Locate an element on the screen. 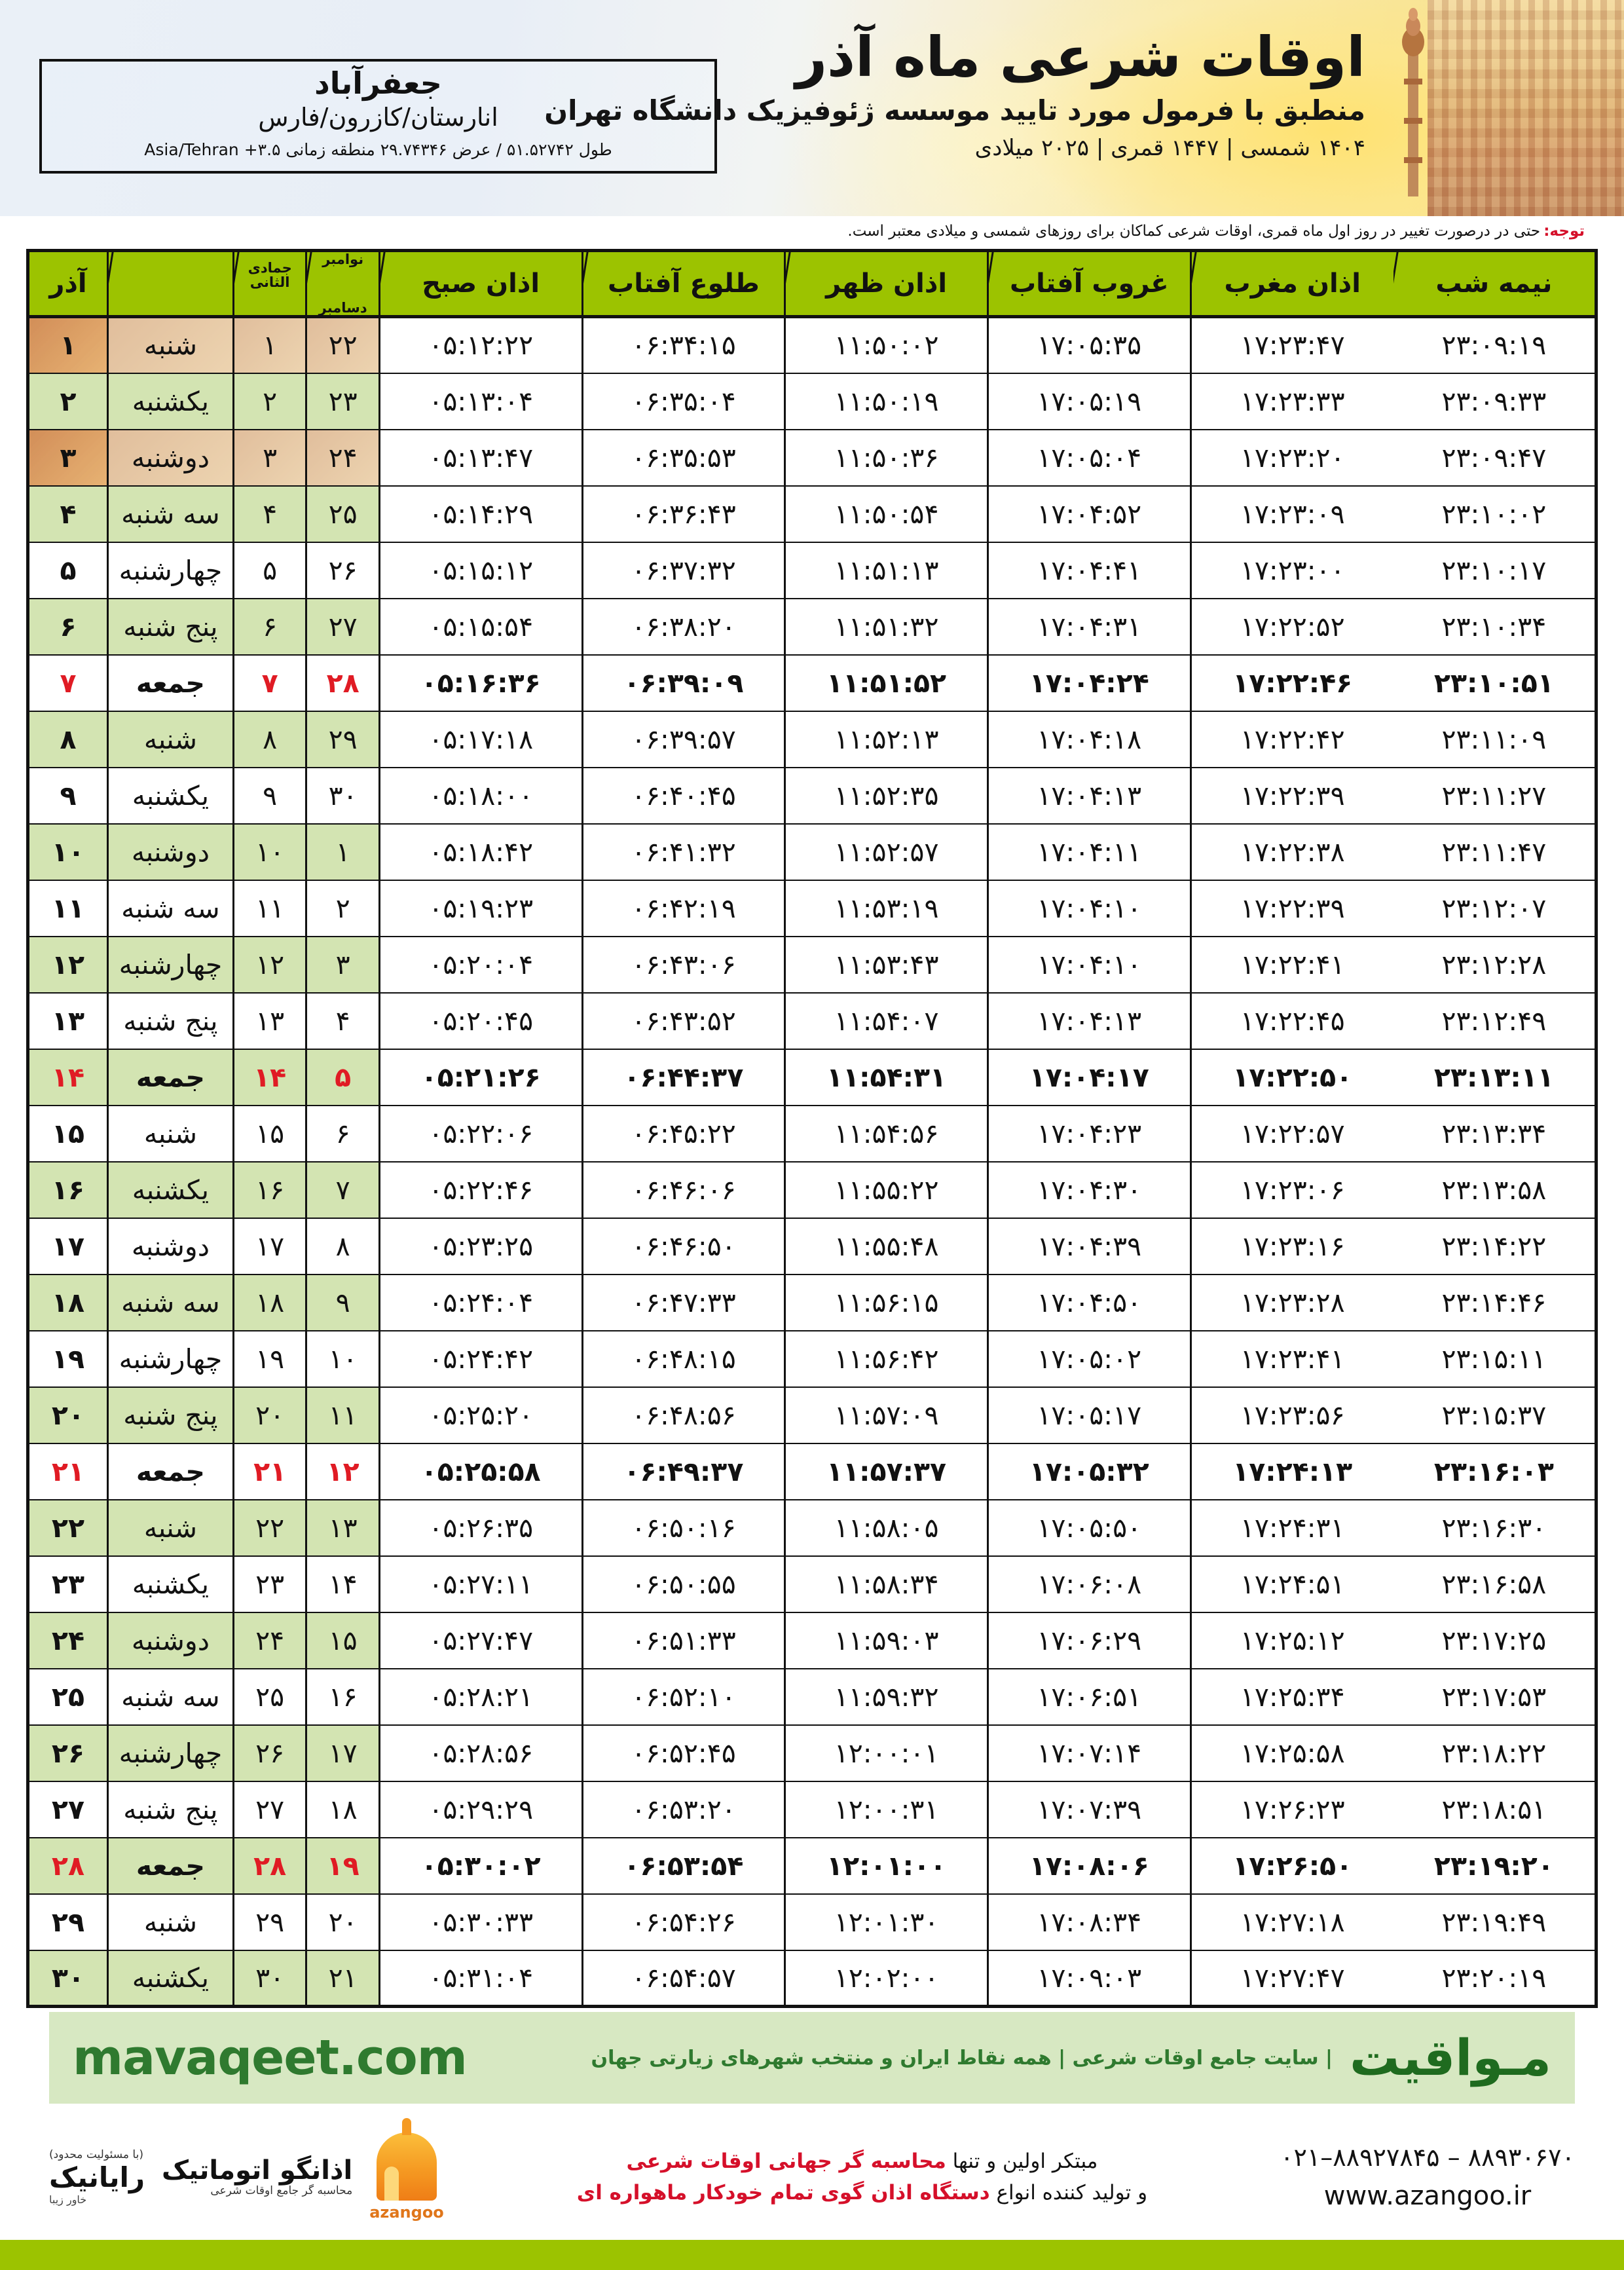 Image resolution: width=1624 pixels, height=2270 pixels. cell-maghrib: ۱۷:۲۶:۵۰ is located at coordinates (1291, 1866).